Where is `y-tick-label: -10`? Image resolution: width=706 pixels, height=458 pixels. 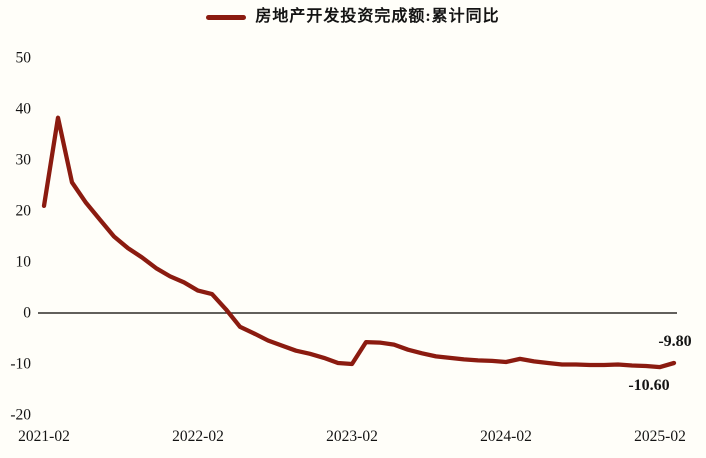
y-tick-label: -10 is located at coordinates (20, 364).